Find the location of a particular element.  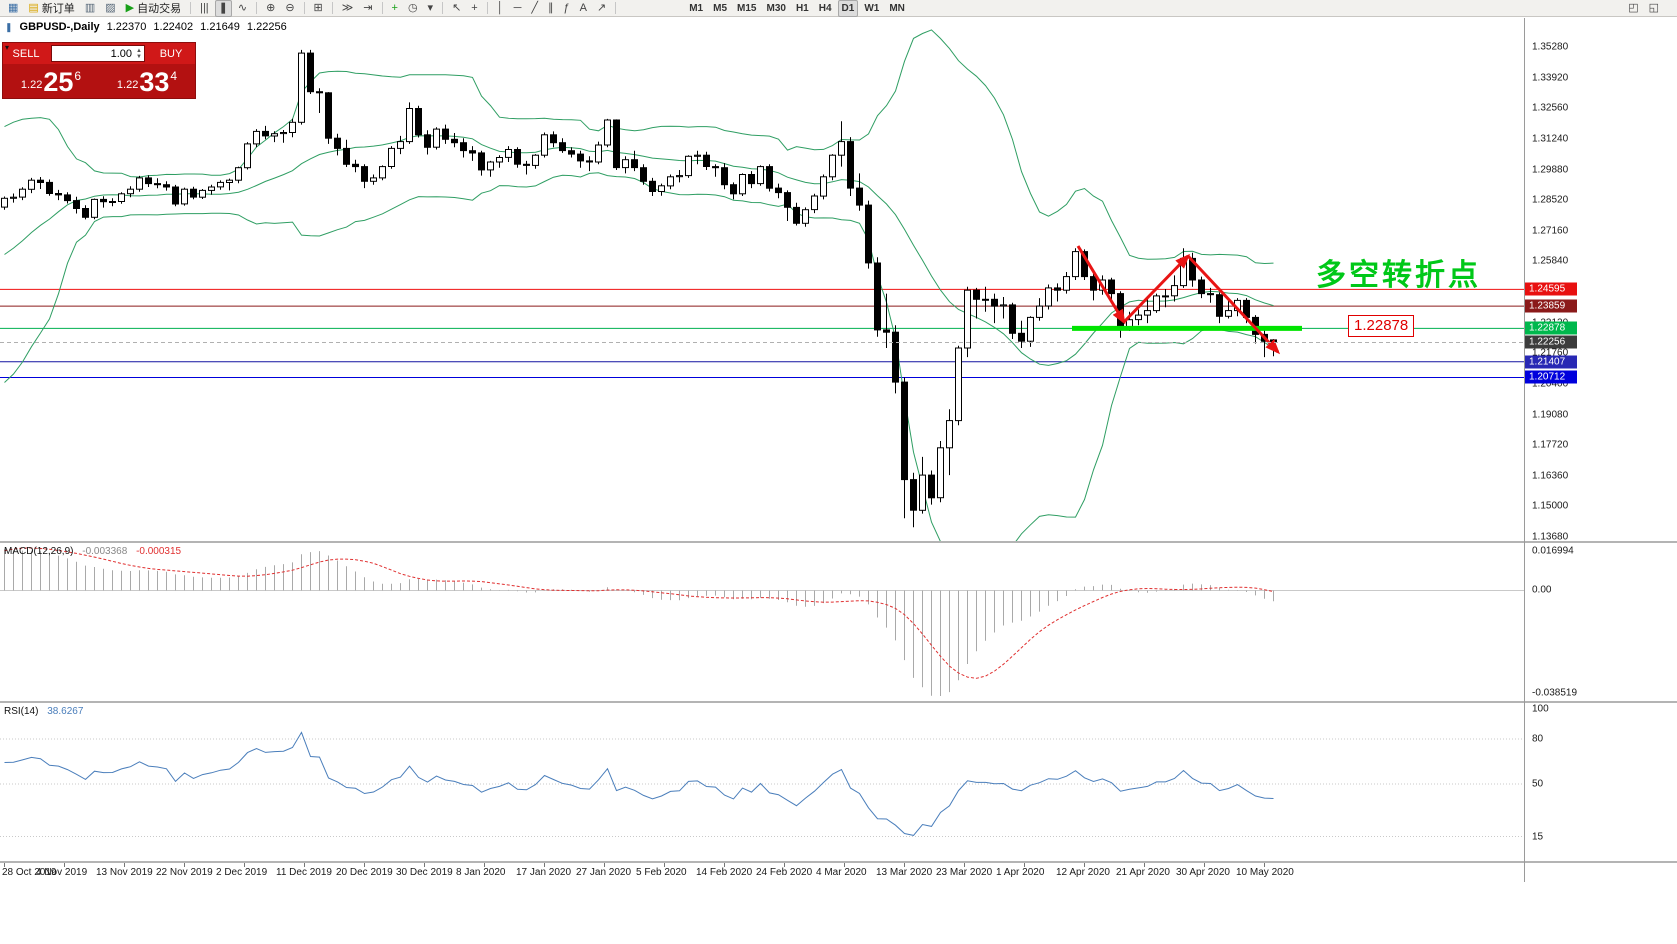

timeframe-d1-label: D1 is located at coordinates (848, 8).